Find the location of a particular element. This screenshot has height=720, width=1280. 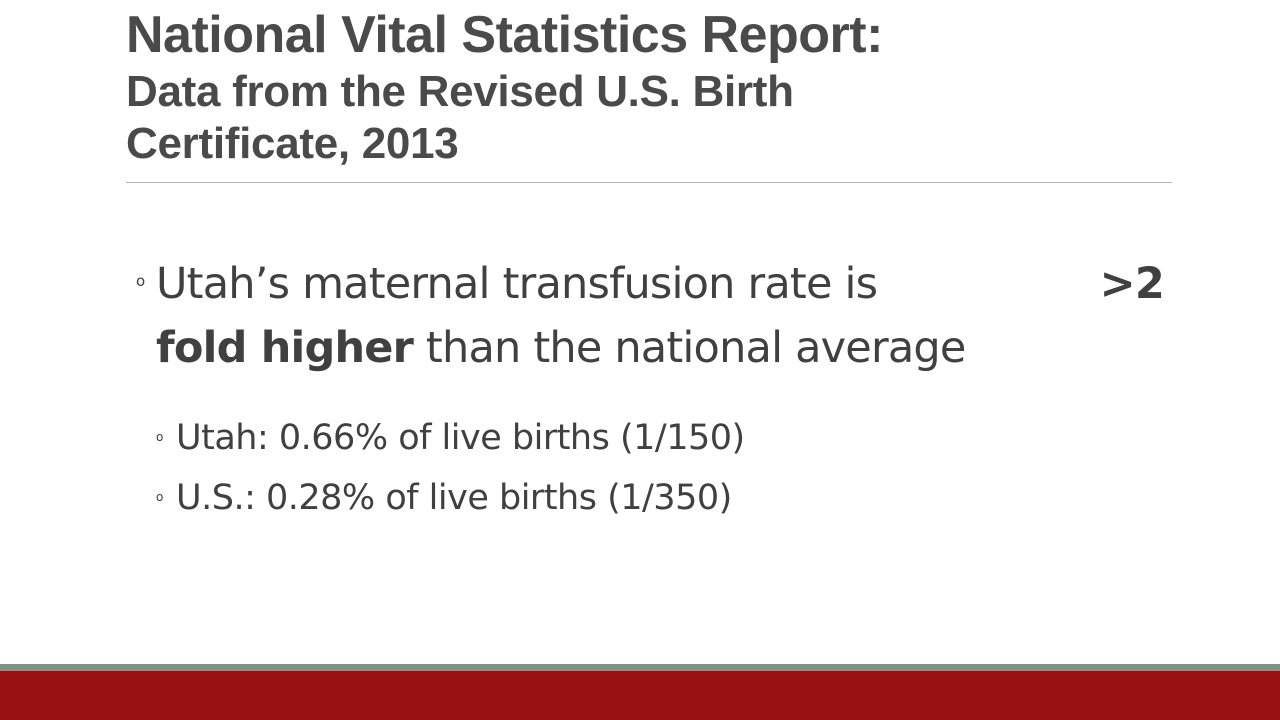

main-bullet-line-1: Utah’s maternal transfusion rate is >2 is located at coordinates (660, 284).